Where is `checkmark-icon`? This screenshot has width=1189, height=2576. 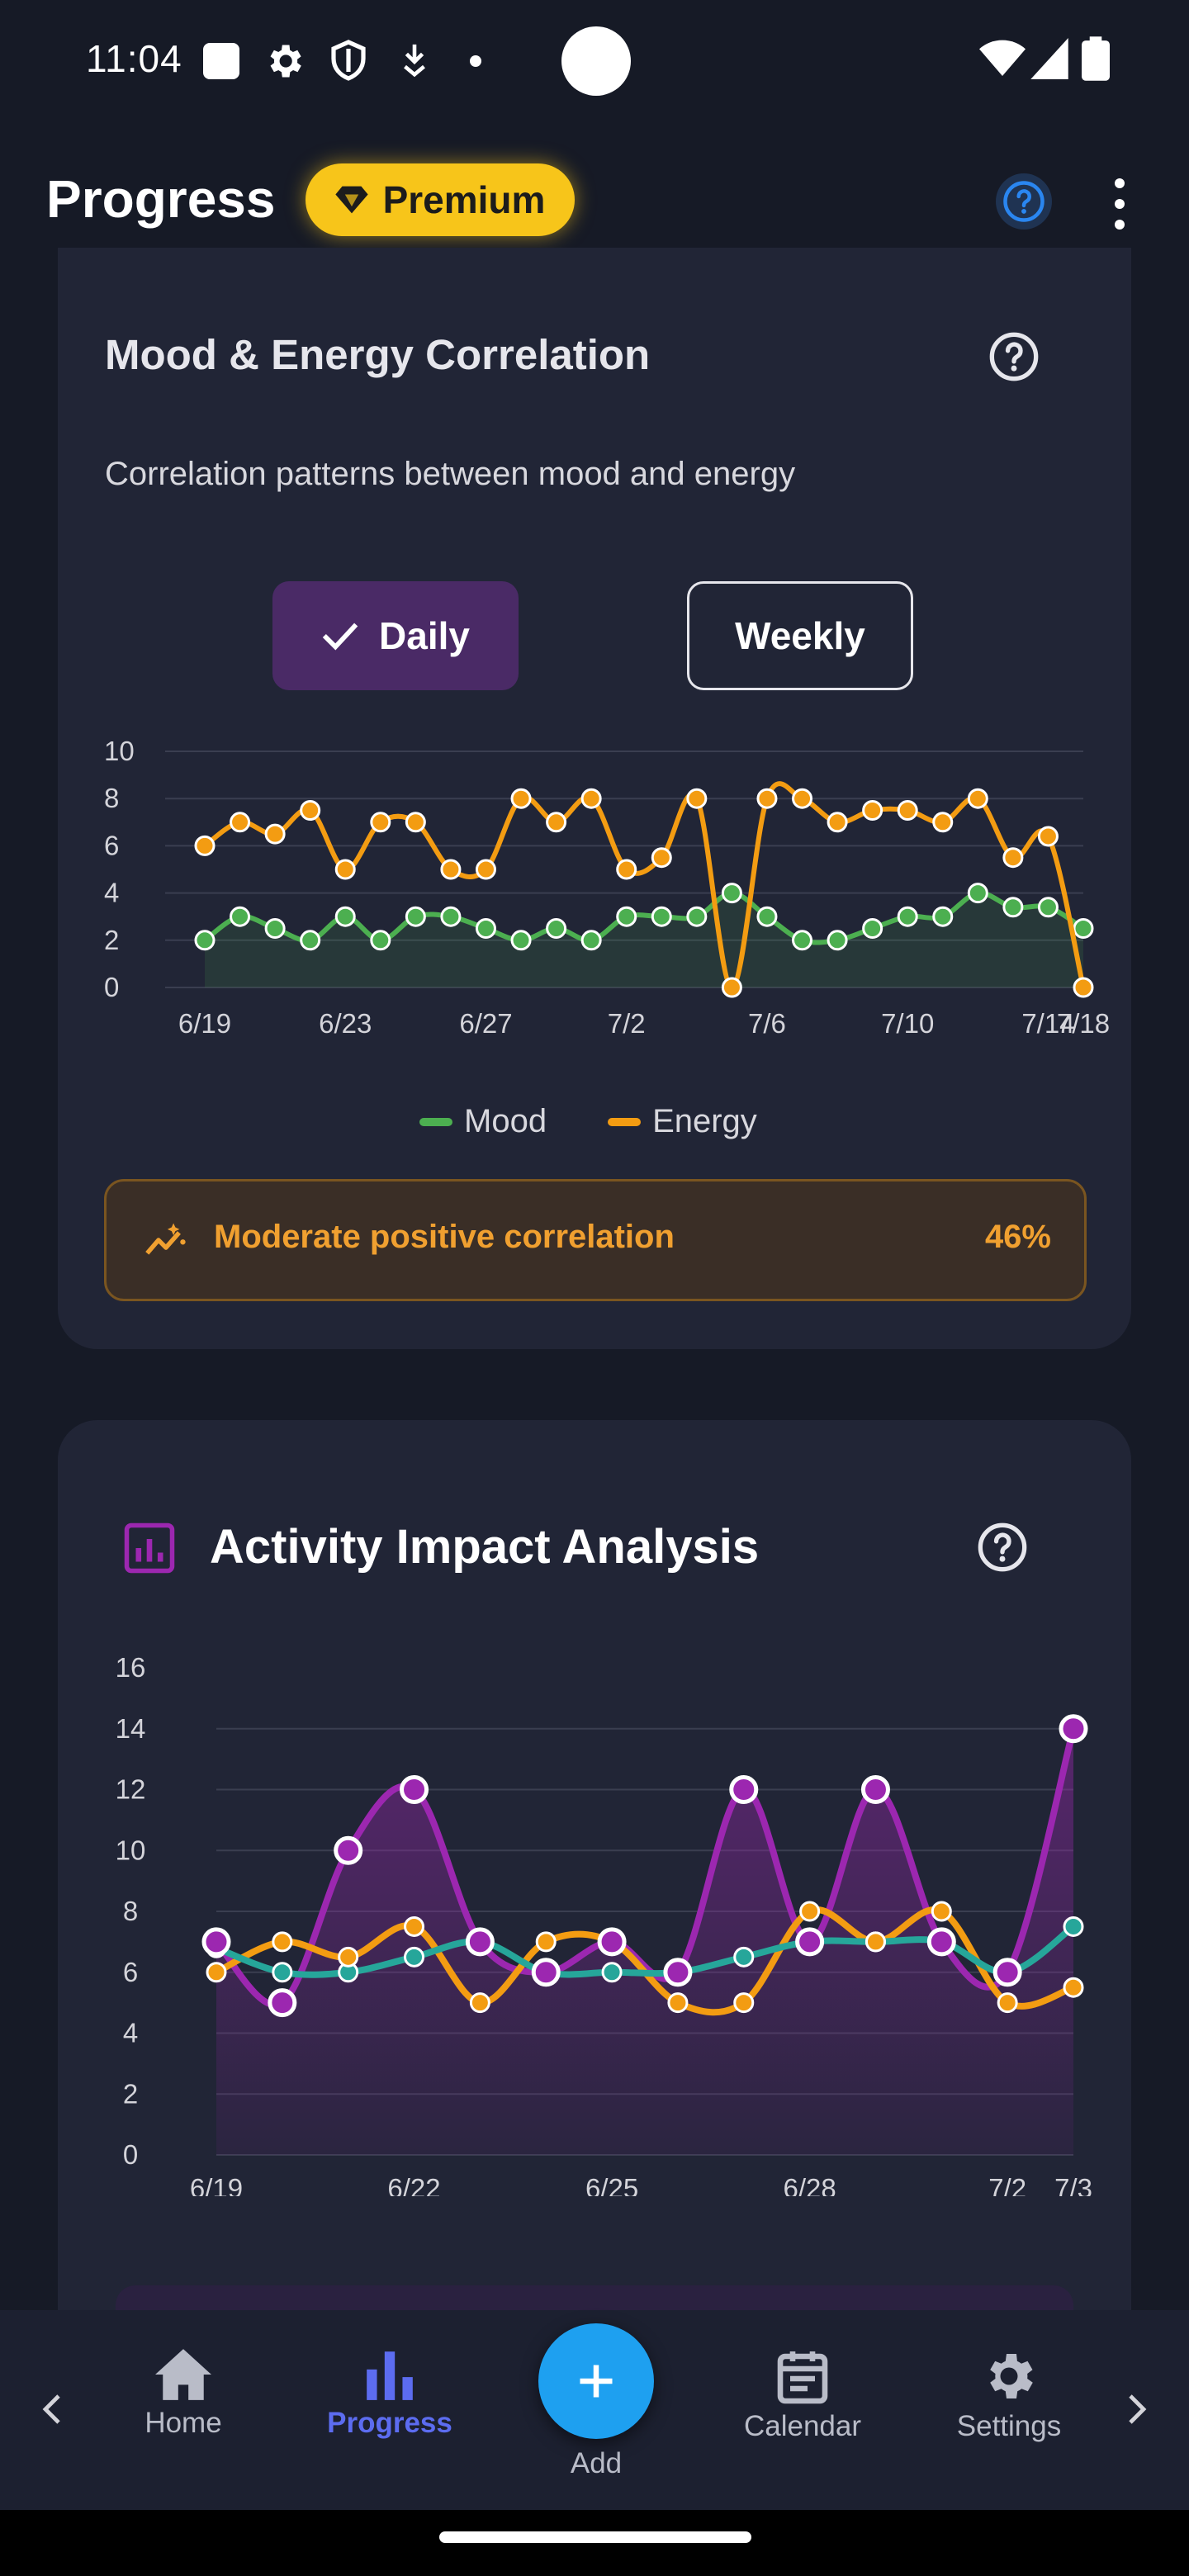
checkmark-icon is located at coordinates (340, 637).